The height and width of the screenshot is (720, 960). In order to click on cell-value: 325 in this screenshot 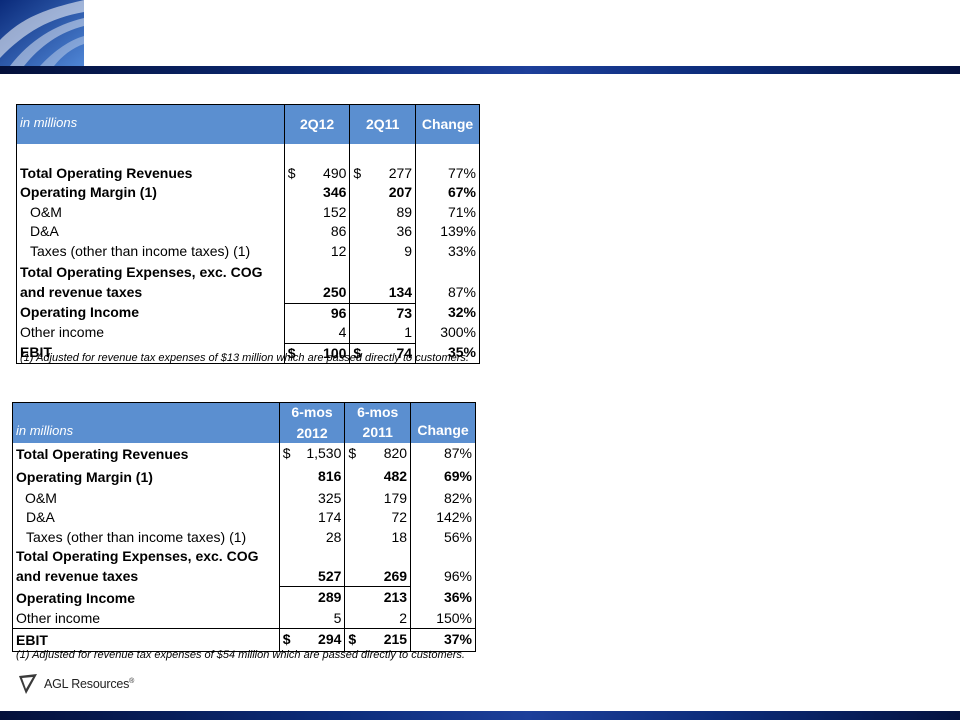, I will do `click(311, 498)`.